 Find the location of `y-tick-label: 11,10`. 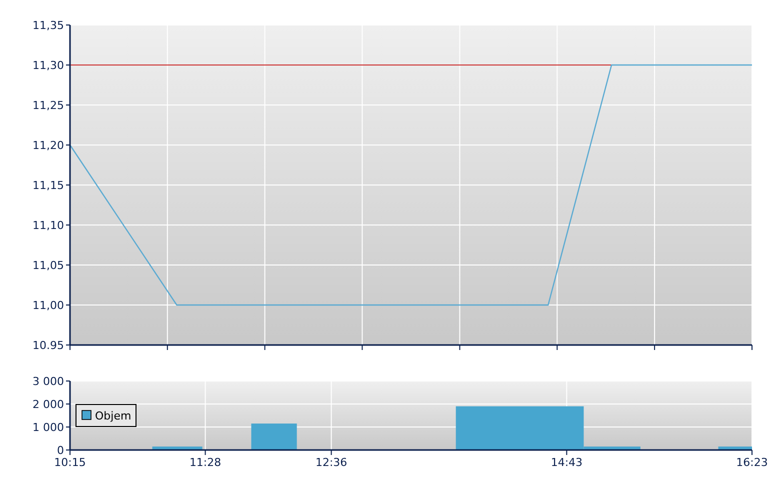

y-tick-label: 11,10 is located at coordinates (48, 225).